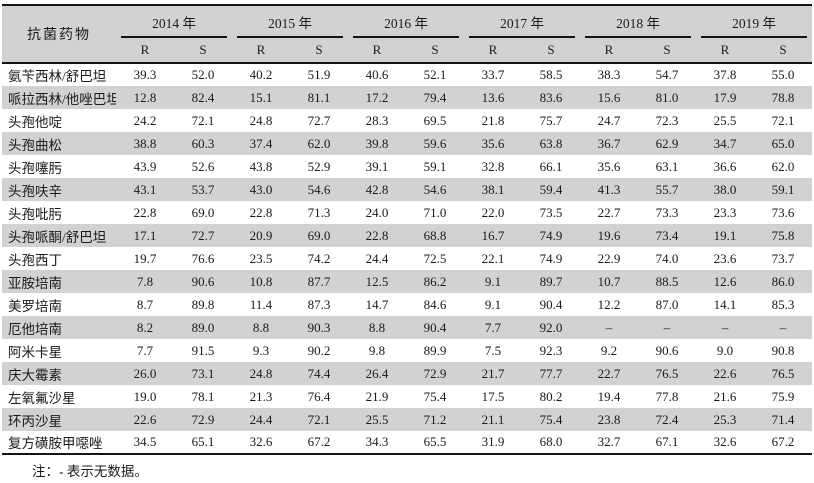 Image resolution: width=814 pixels, height=483 pixels. What do you see at coordinates (783, 281) in the screenshot?
I see `value-cell: 86.0` at bounding box center [783, 281].